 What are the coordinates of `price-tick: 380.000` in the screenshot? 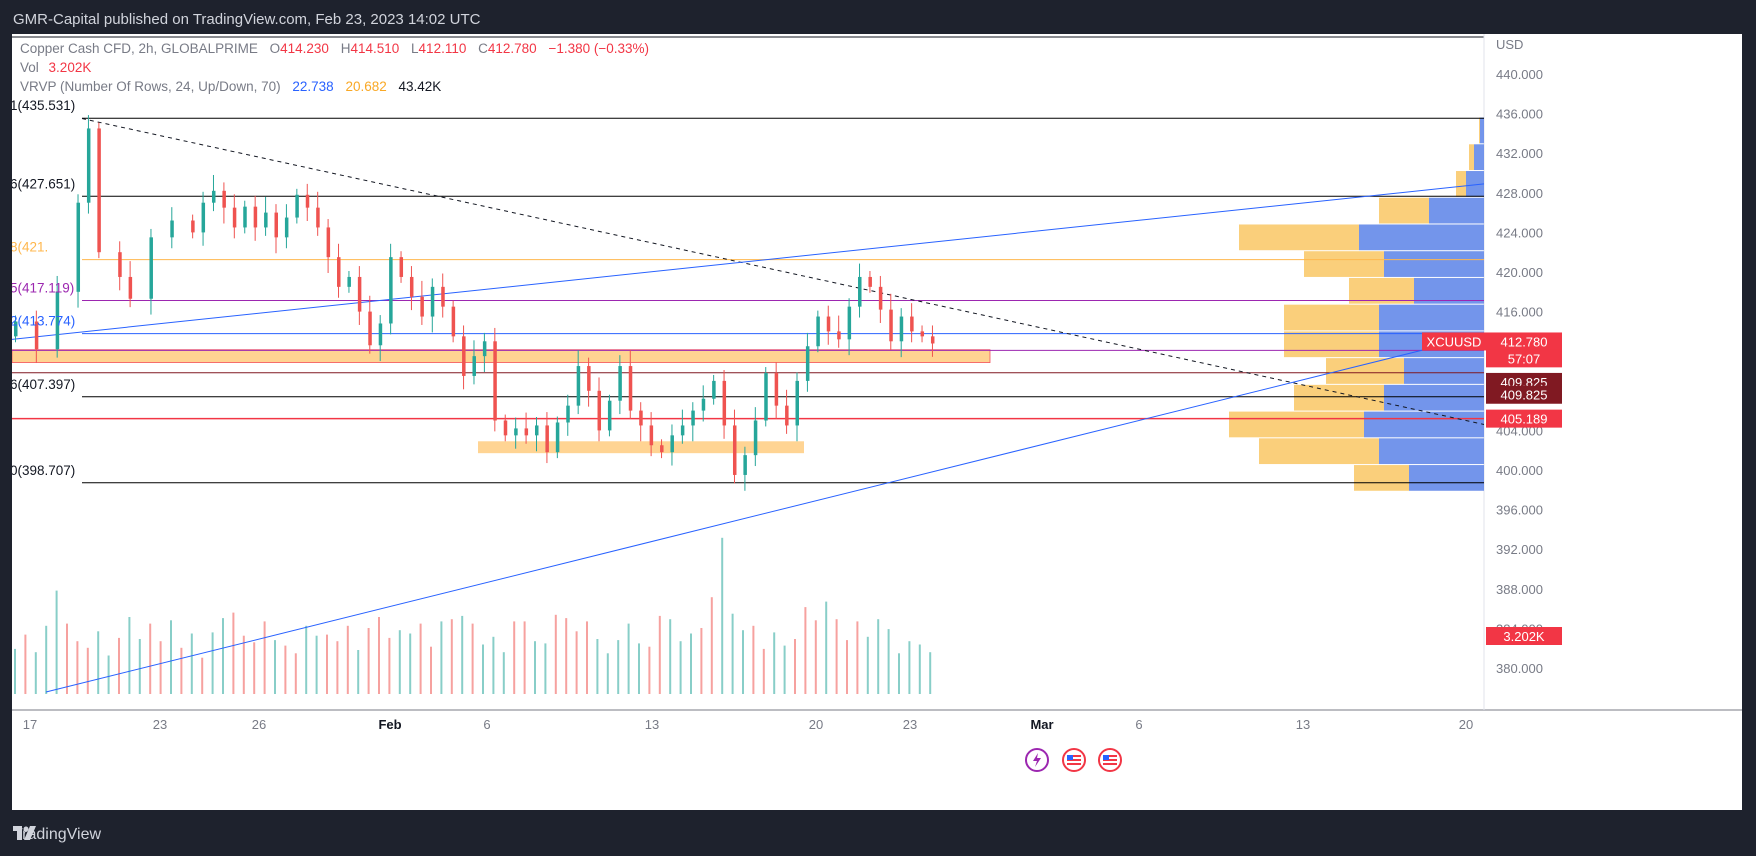 It's located at (1519, 668).